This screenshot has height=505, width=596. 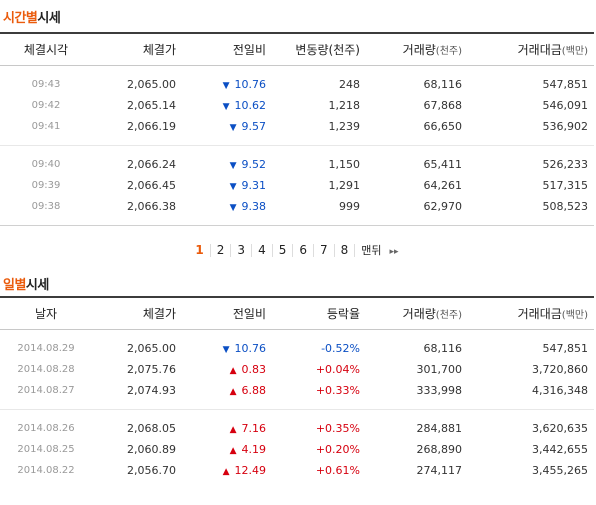 What do you see at coordinates (443, 84) in the screenshot?
I see `volume-cell: 68,116` at bounding box center [443, 84].